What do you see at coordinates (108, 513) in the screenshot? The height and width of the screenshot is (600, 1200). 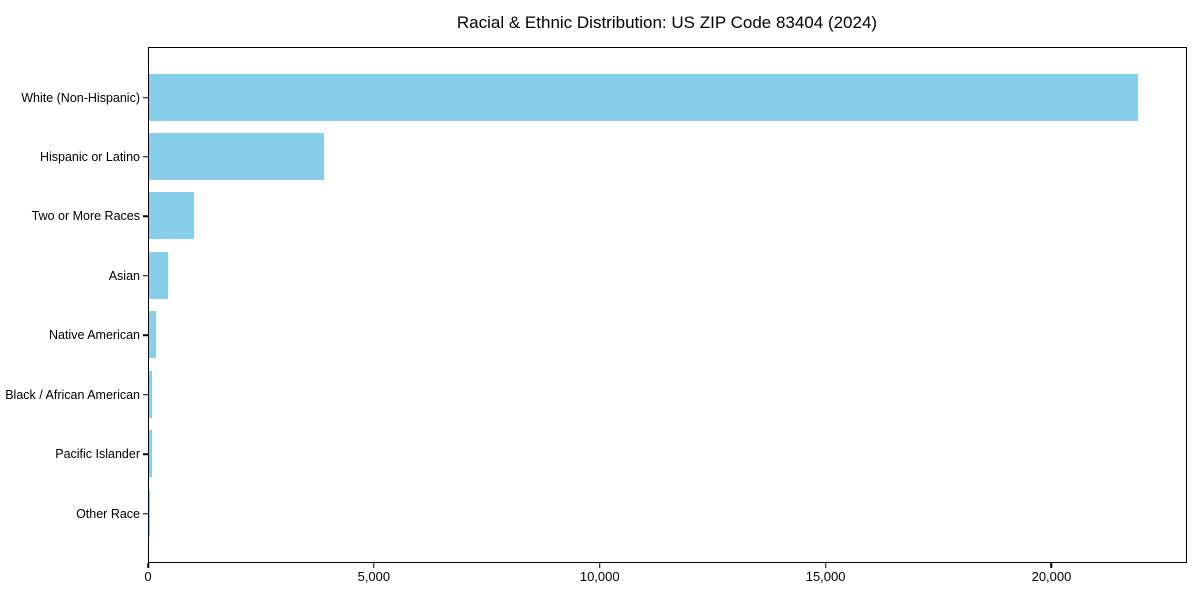 I see `y-axis-label: Other Race` at bounding box center [108, 513].